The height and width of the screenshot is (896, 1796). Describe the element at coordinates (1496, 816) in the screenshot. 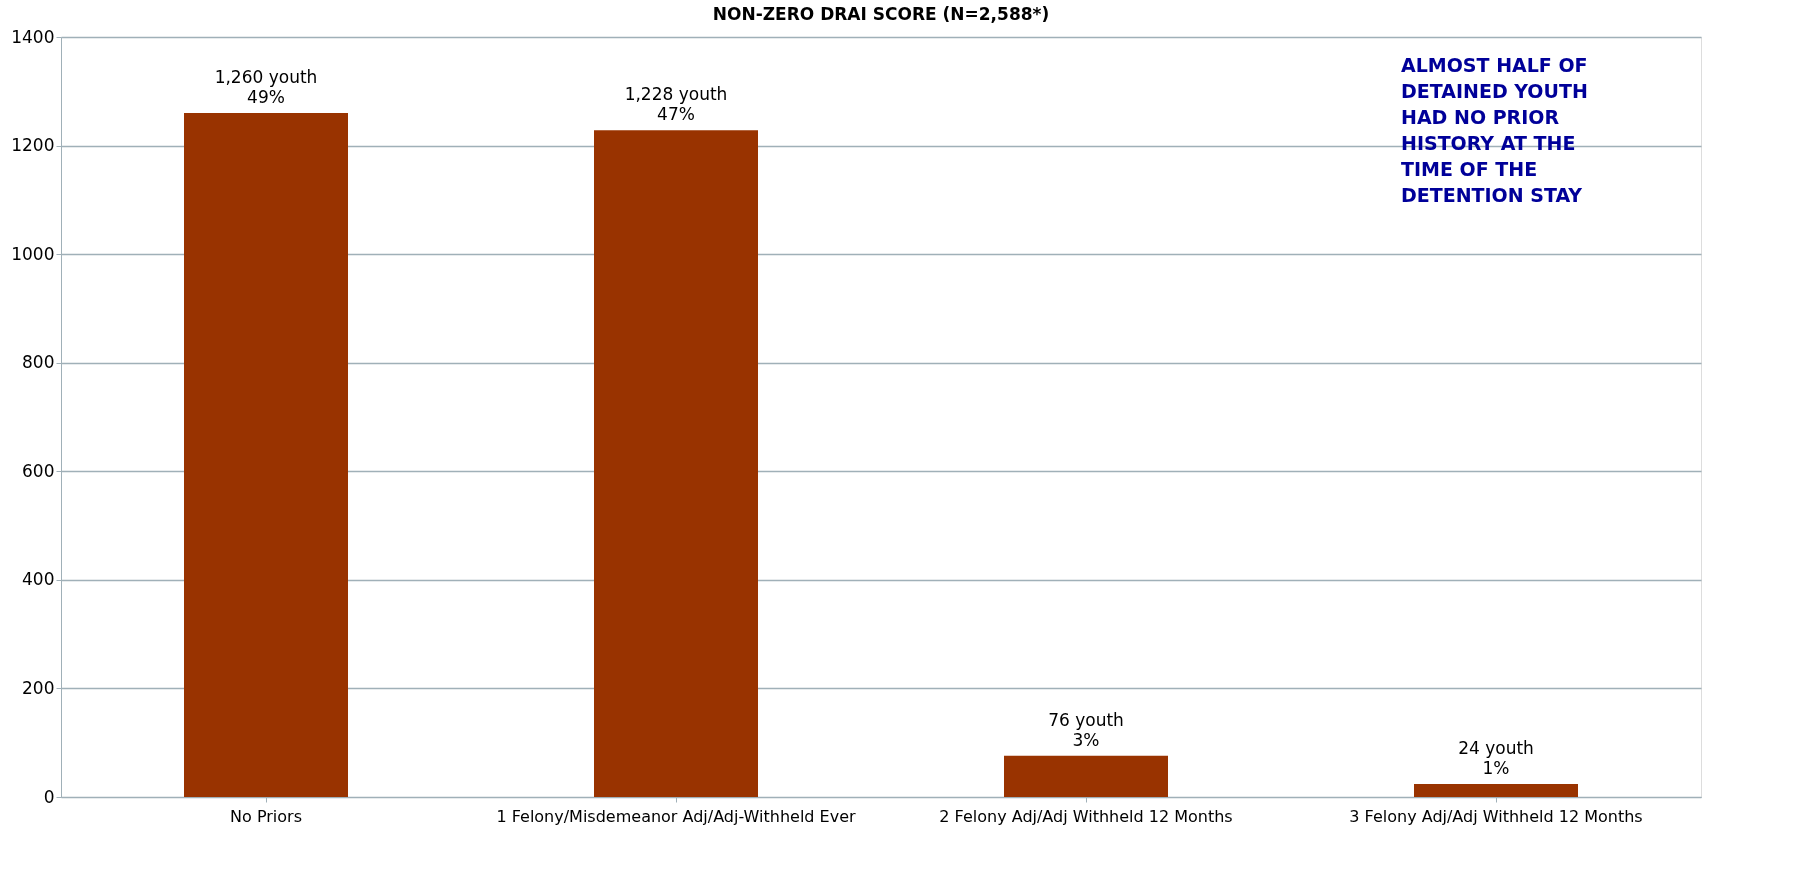

I see `x-tick-label: 3 Felony Adj/Adj Withheld 12 Months` at that location.